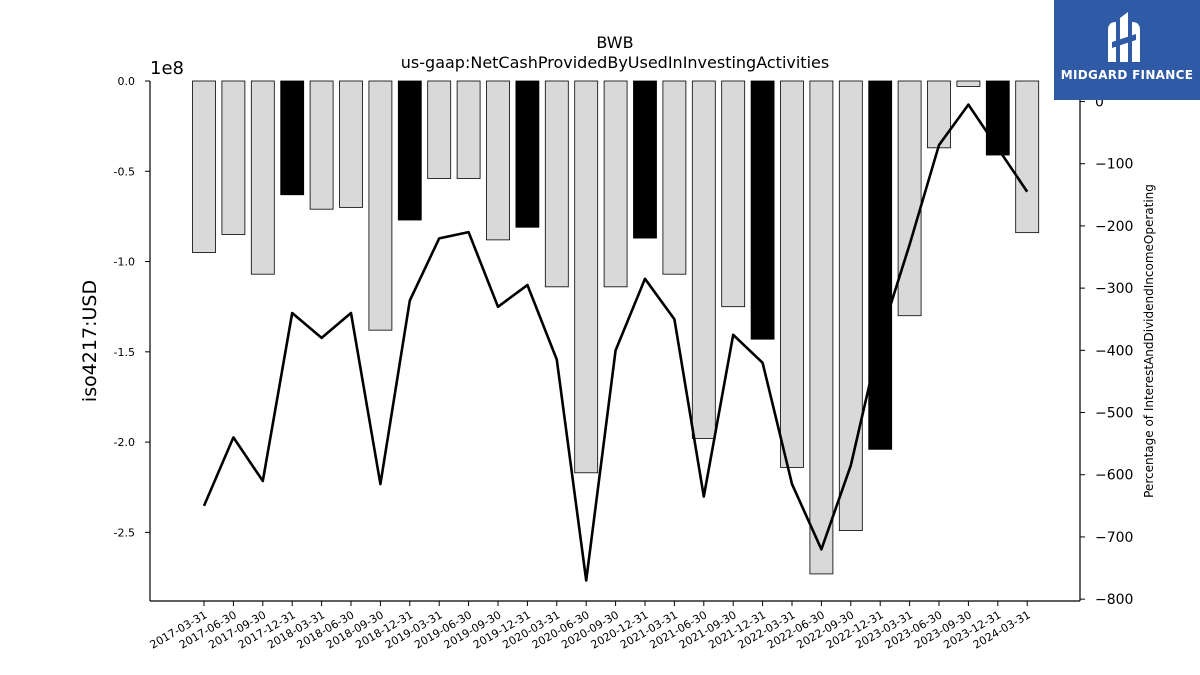  I want to click on y-offset-label: 1e8, so click(167, 68).